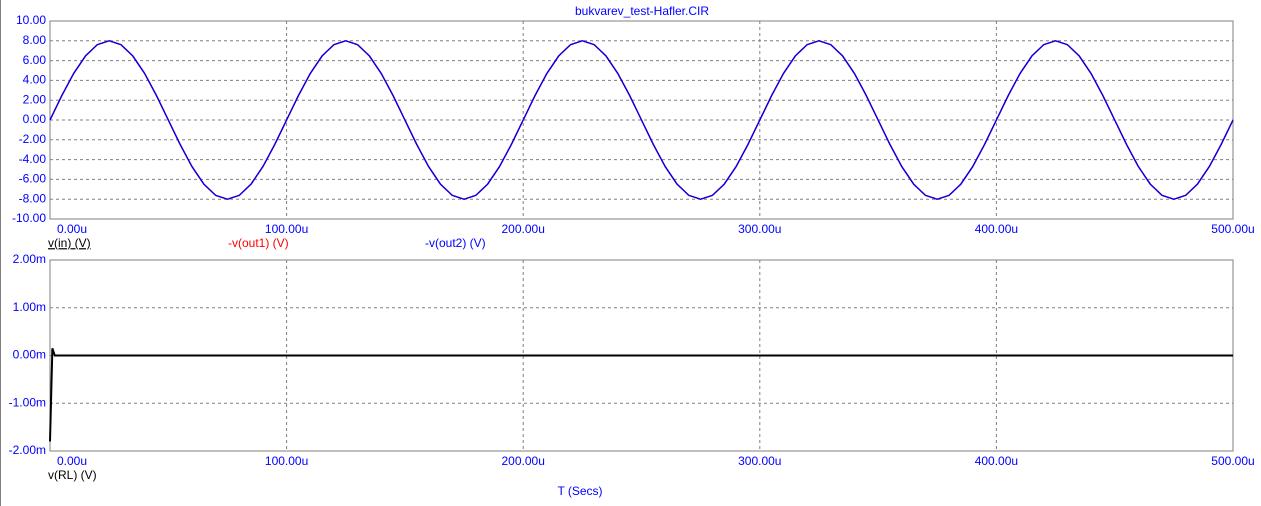  I want to click on y-tick-label: -4.00, so click(33, 159).